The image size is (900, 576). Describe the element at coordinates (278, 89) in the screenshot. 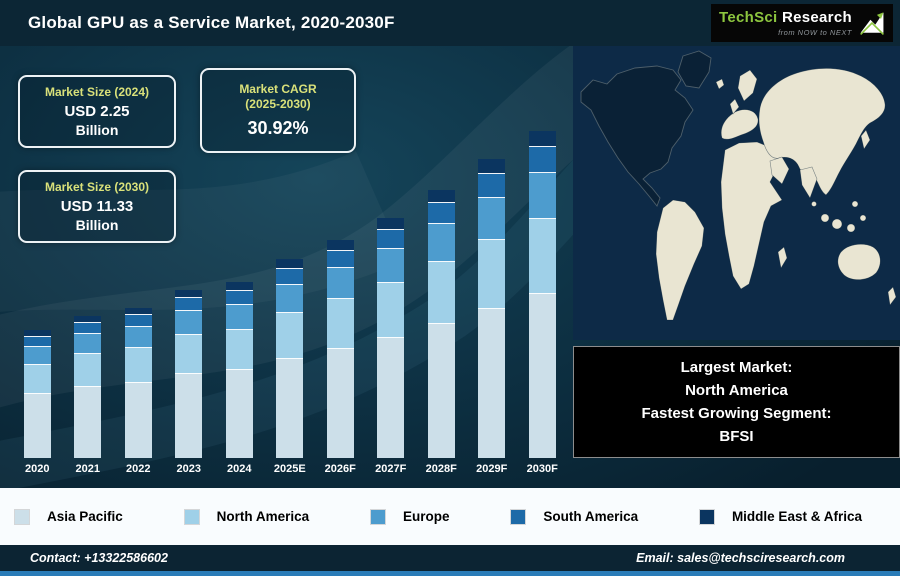

I see `box-label: Market CAGR` at that location.